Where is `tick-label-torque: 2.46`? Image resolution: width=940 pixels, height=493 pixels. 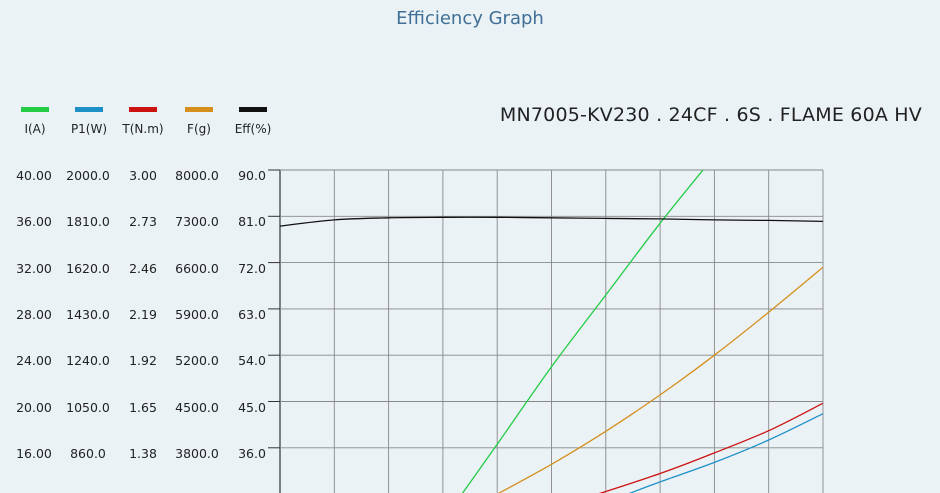 tick-label-torque: 2.46 is located at coordinates (143, 268).